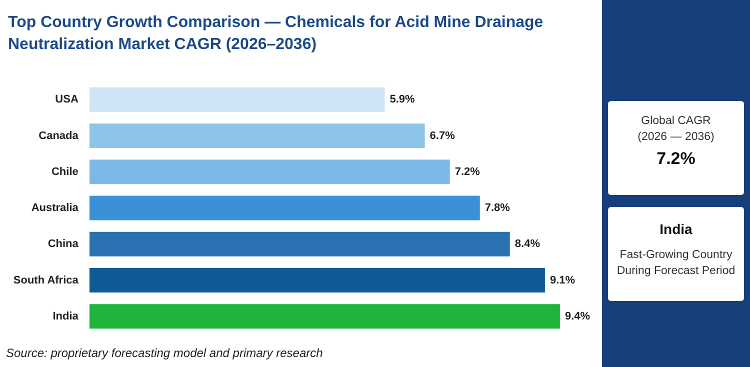 This screenshot has height=367, width=750. I want to click on text: 7.2%, so click(676, 158).